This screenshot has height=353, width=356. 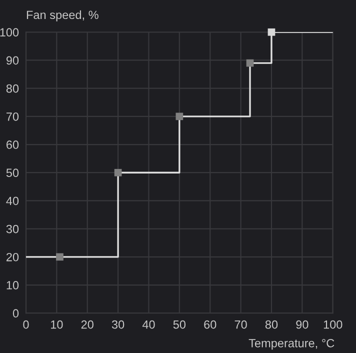 I want to click on y-tick-label: 90, so click(x=12, y=60).